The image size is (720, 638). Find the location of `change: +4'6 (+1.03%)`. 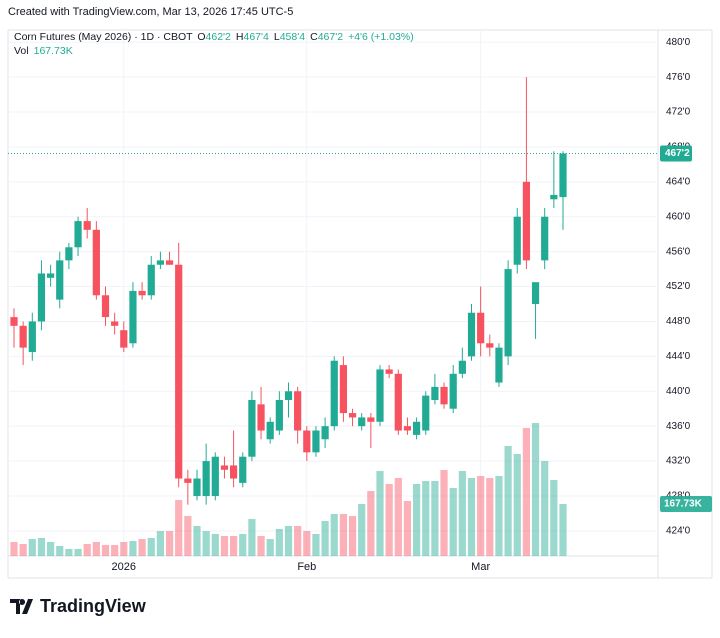

change: +4'6 (+1.03%) is located at coordinates (381, 37).